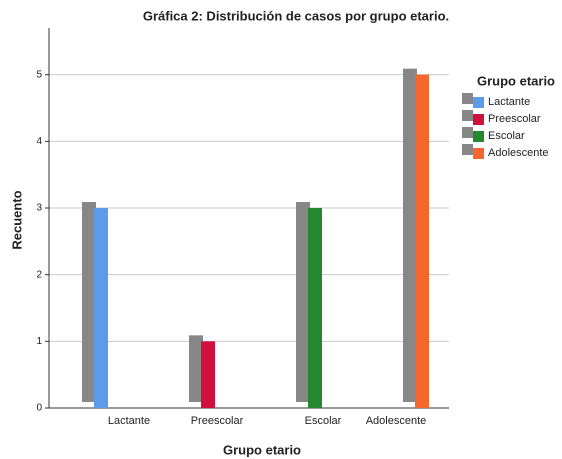  Describe the element at coordinates (262, 449) in the screenshot. I see `x-axis-title: Grupo etario` at that location.